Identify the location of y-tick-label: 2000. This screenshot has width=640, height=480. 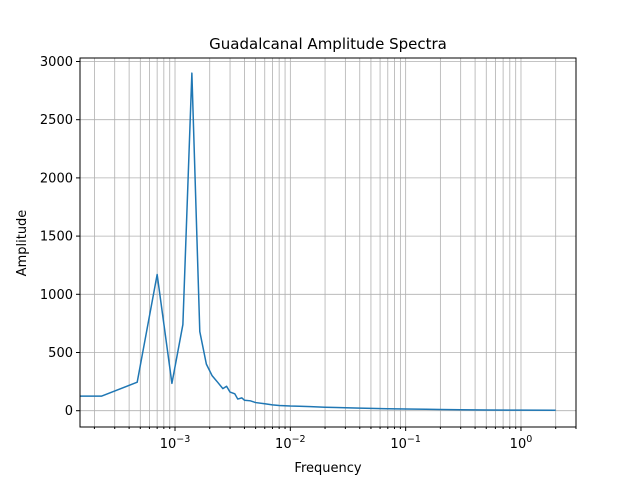
(56, 178).